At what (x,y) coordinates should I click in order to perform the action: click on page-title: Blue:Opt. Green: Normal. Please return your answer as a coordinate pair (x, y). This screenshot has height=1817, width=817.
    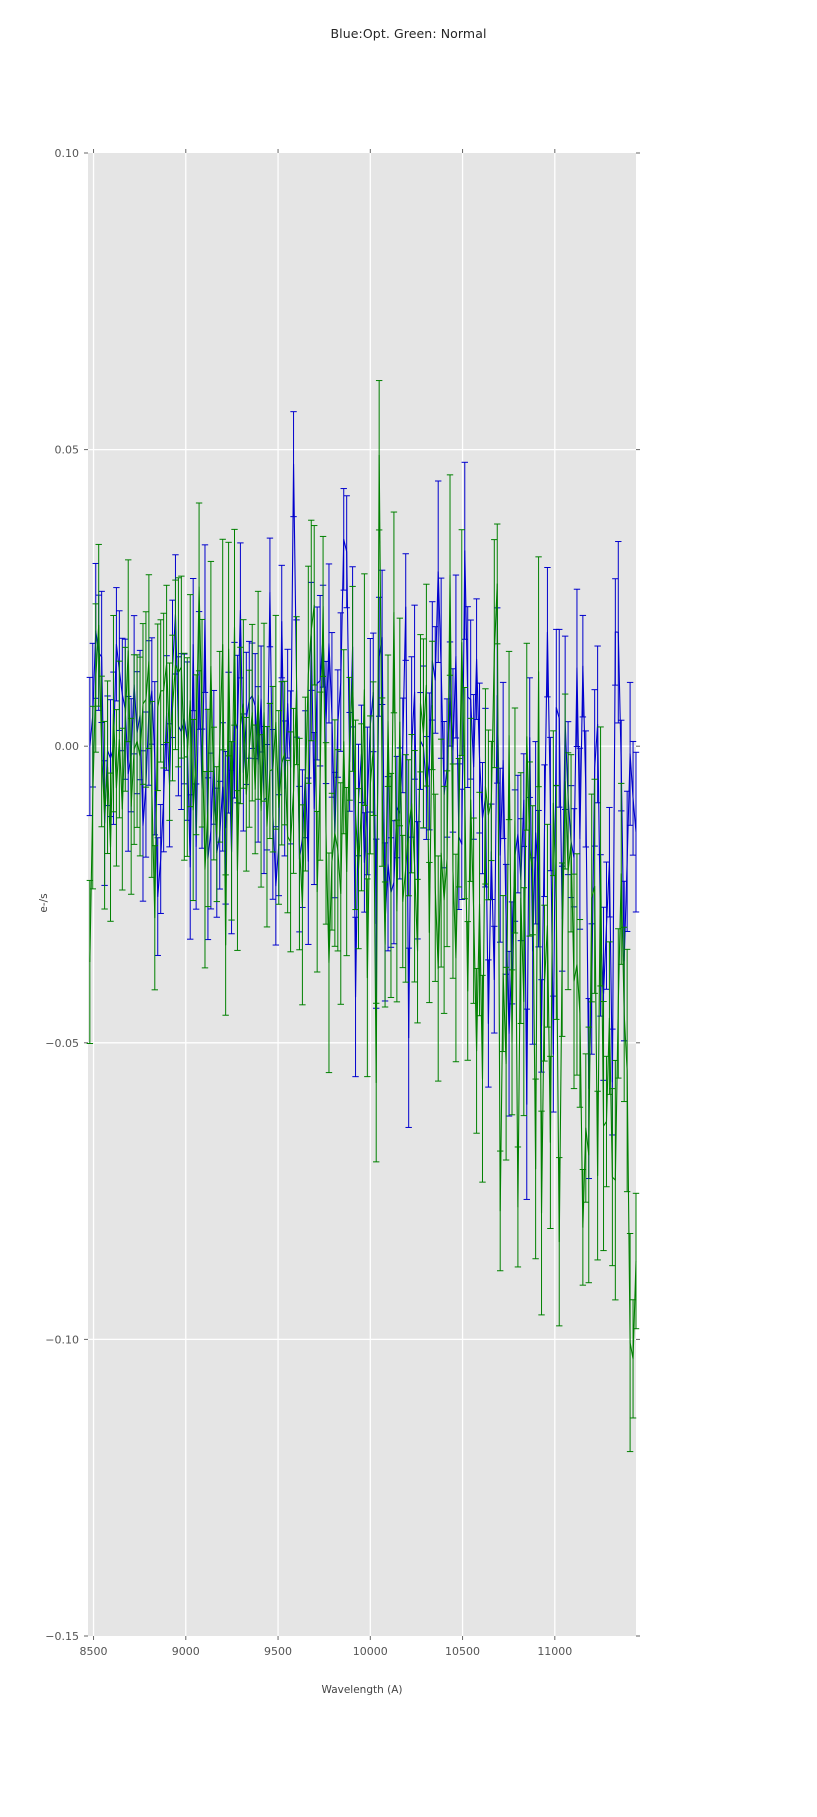
    Looking at the image, I should click on (408, 33).